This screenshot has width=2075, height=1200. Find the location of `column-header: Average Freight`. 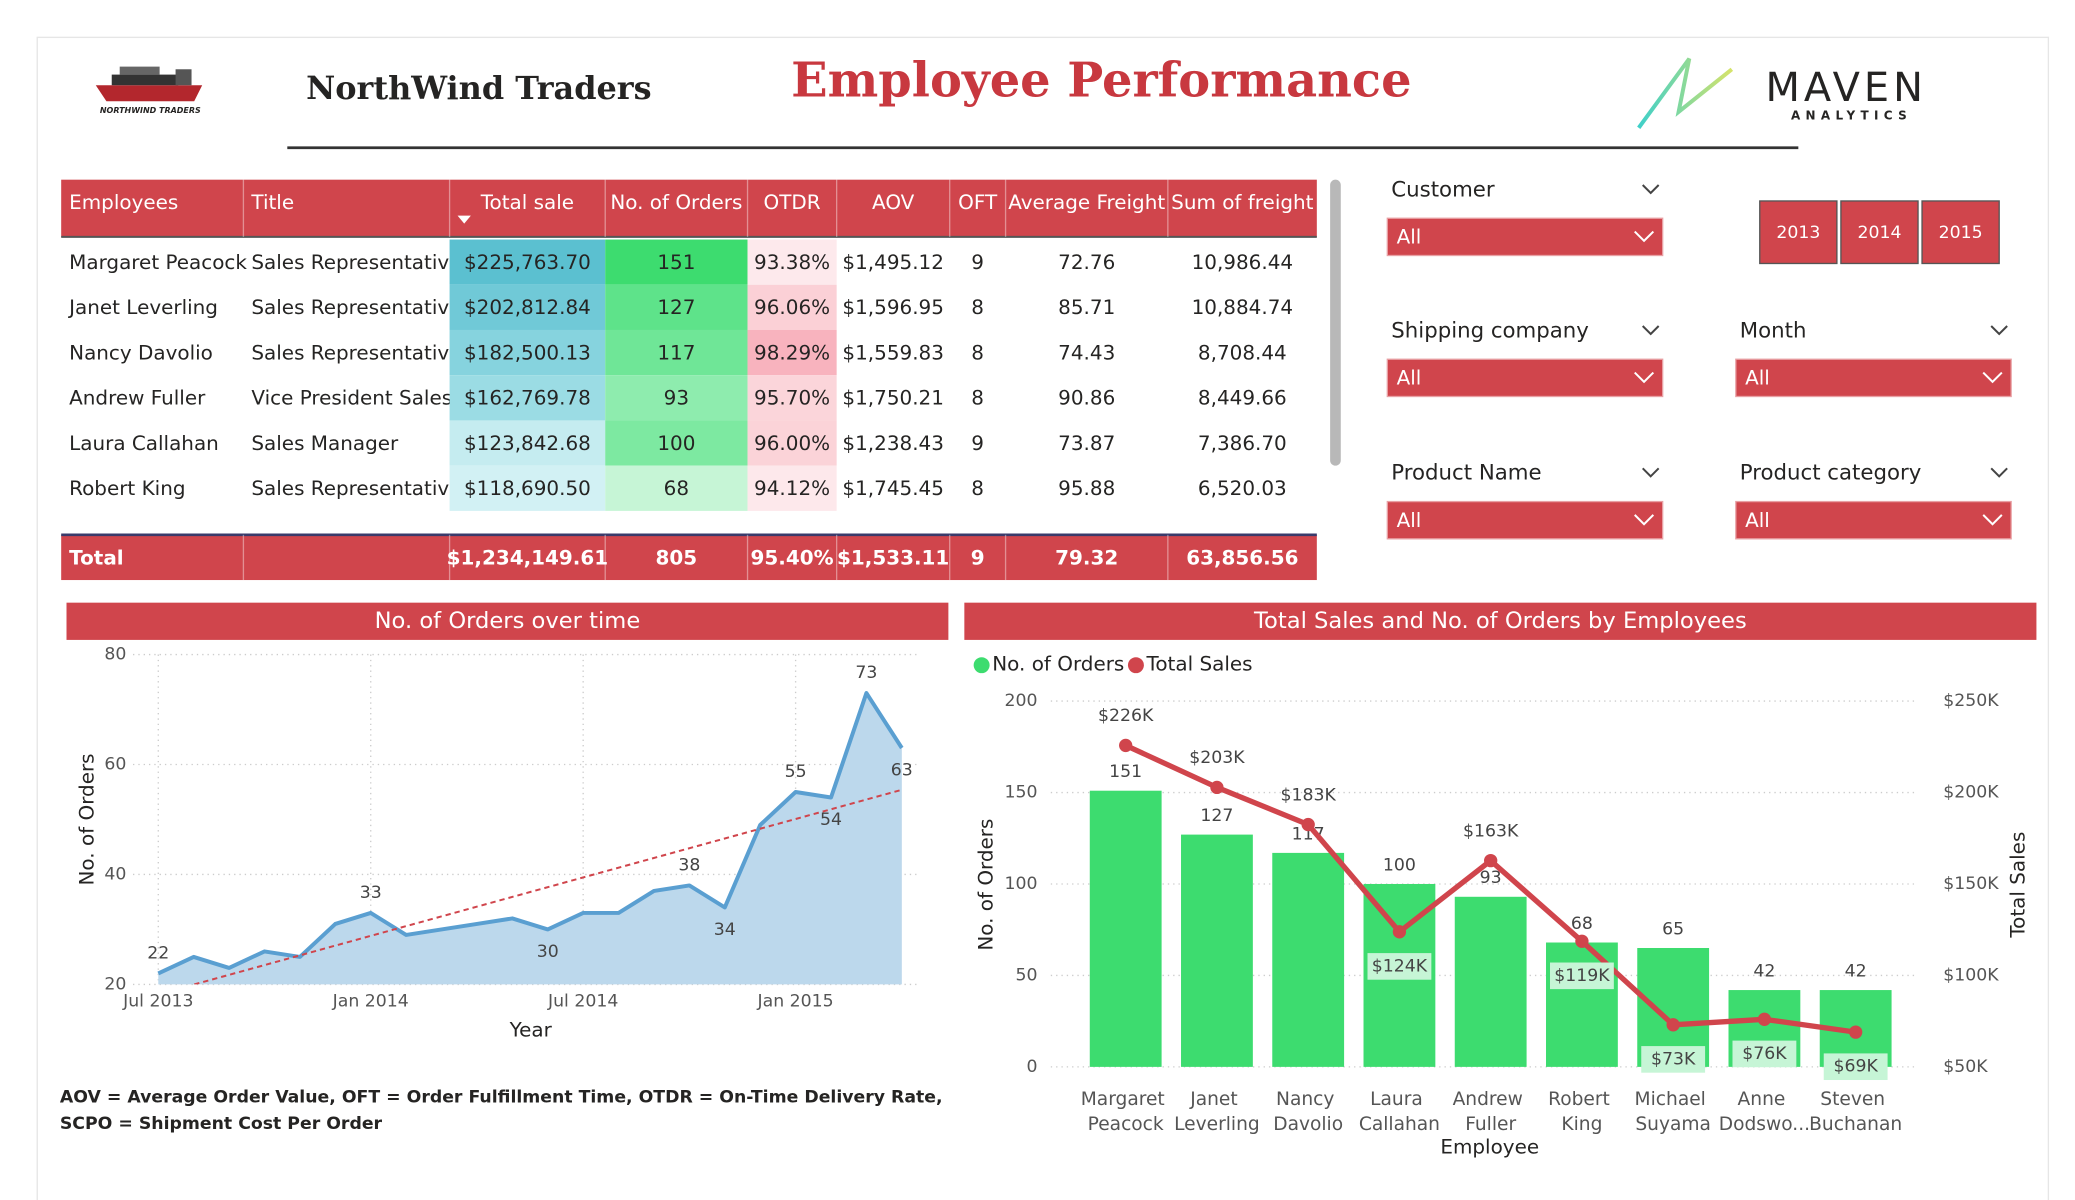

column-header: Average Freight is located at coordinates (1086, 202).